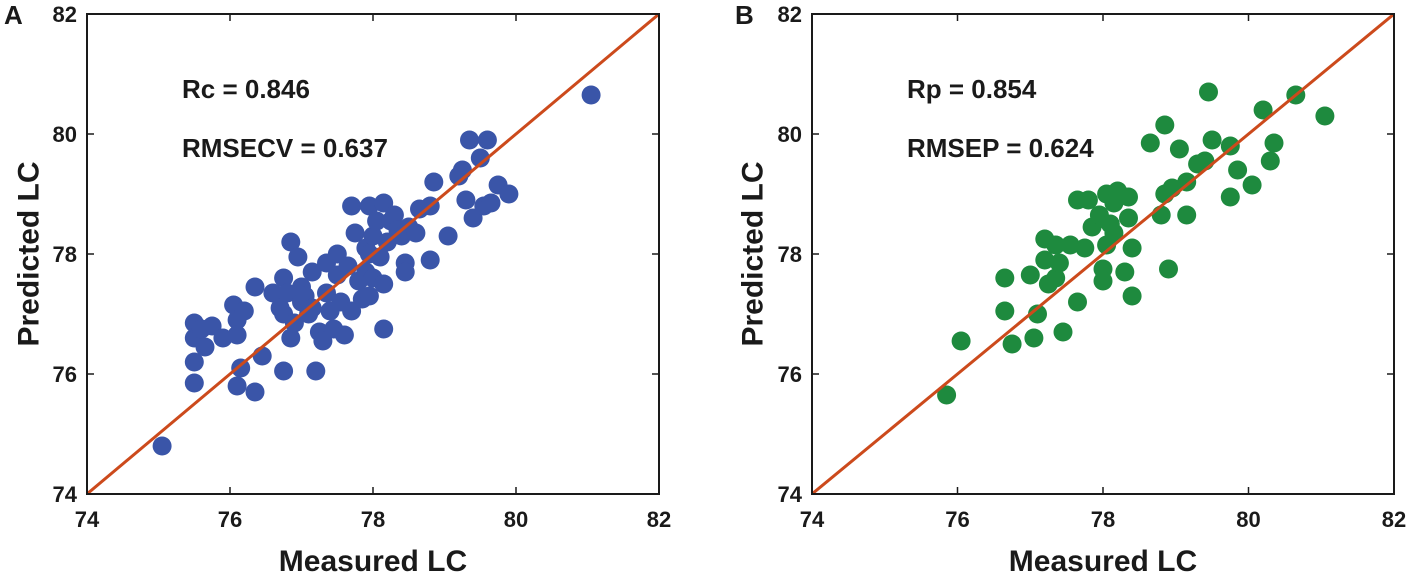  Describe the element at coordinates (790, 494) in the screenshot. I see `panel-b-y-tick-label-74: 74` at that location.